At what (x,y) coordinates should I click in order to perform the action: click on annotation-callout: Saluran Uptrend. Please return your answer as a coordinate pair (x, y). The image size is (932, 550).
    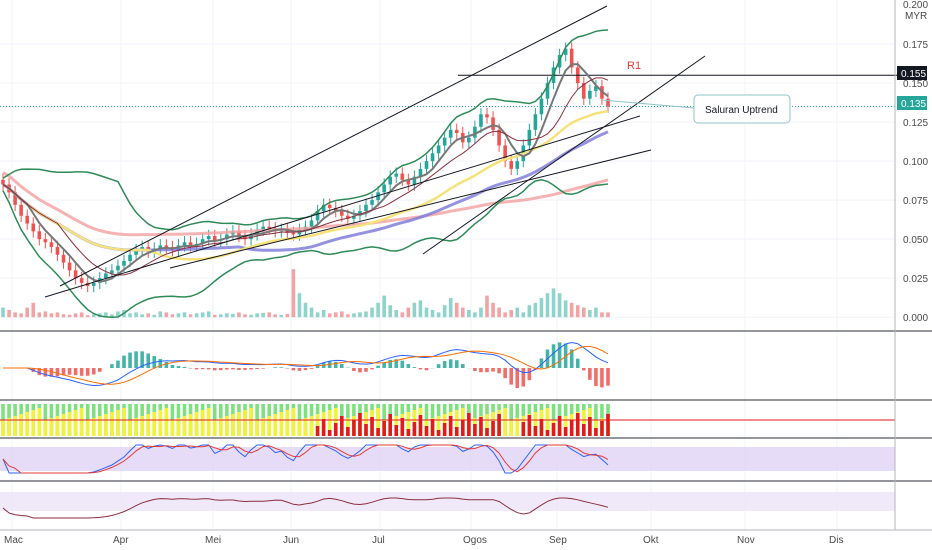
    Looking at the image, I should click on (742, 109).